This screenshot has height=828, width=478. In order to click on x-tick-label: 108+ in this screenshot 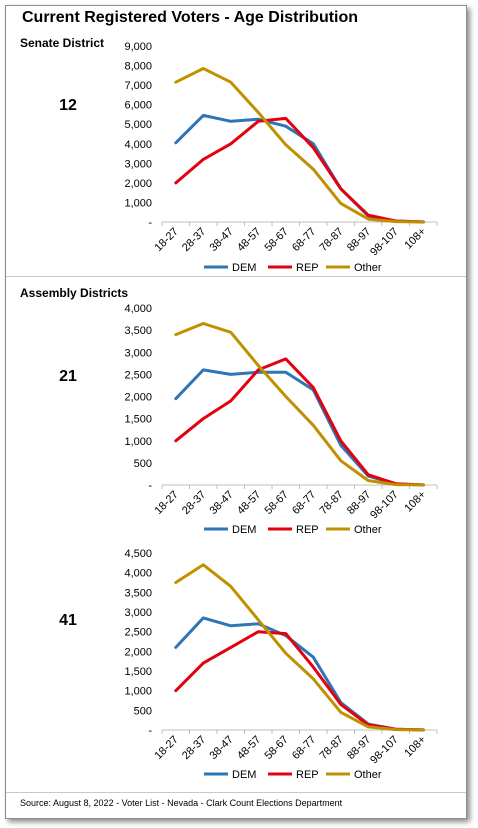, I will do `click(415, 747)`.